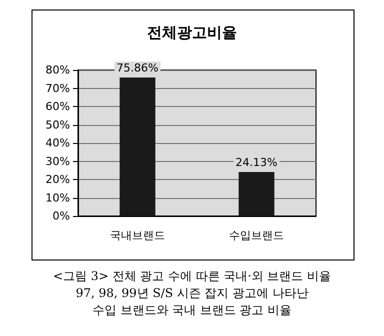 This screenshot has height=336, width=384. What do you see at coordinates (257, 162) in the screenshot?
I see `data-label: 24.13%` at bounding box center [257, 162].